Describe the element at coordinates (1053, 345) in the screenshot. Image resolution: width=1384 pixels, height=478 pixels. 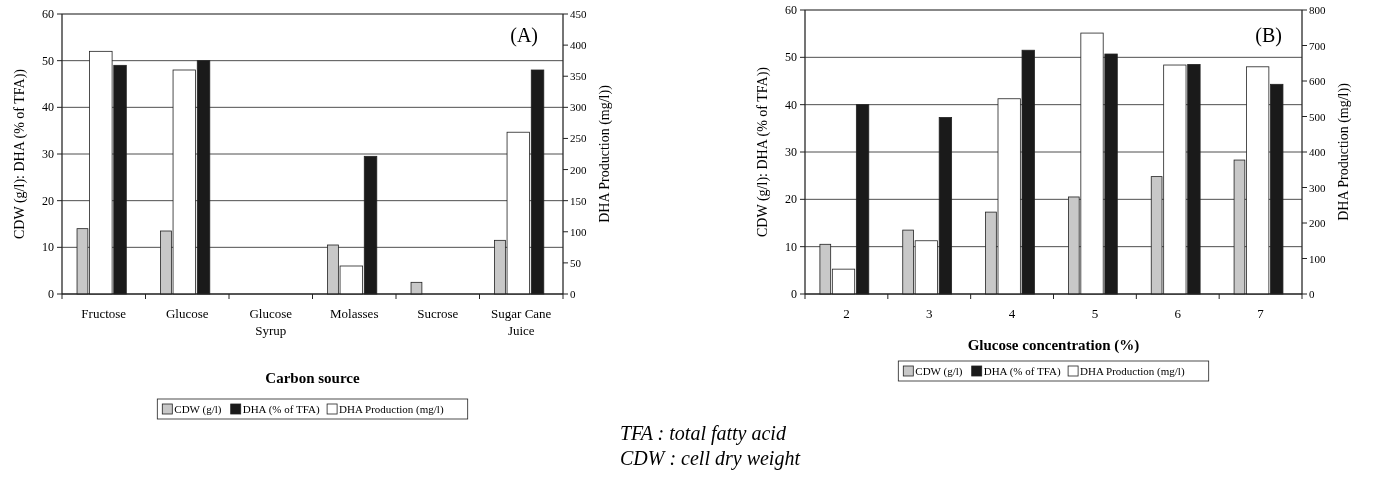
I see `x-axis-title: Glucose concentration (%)` at that location.